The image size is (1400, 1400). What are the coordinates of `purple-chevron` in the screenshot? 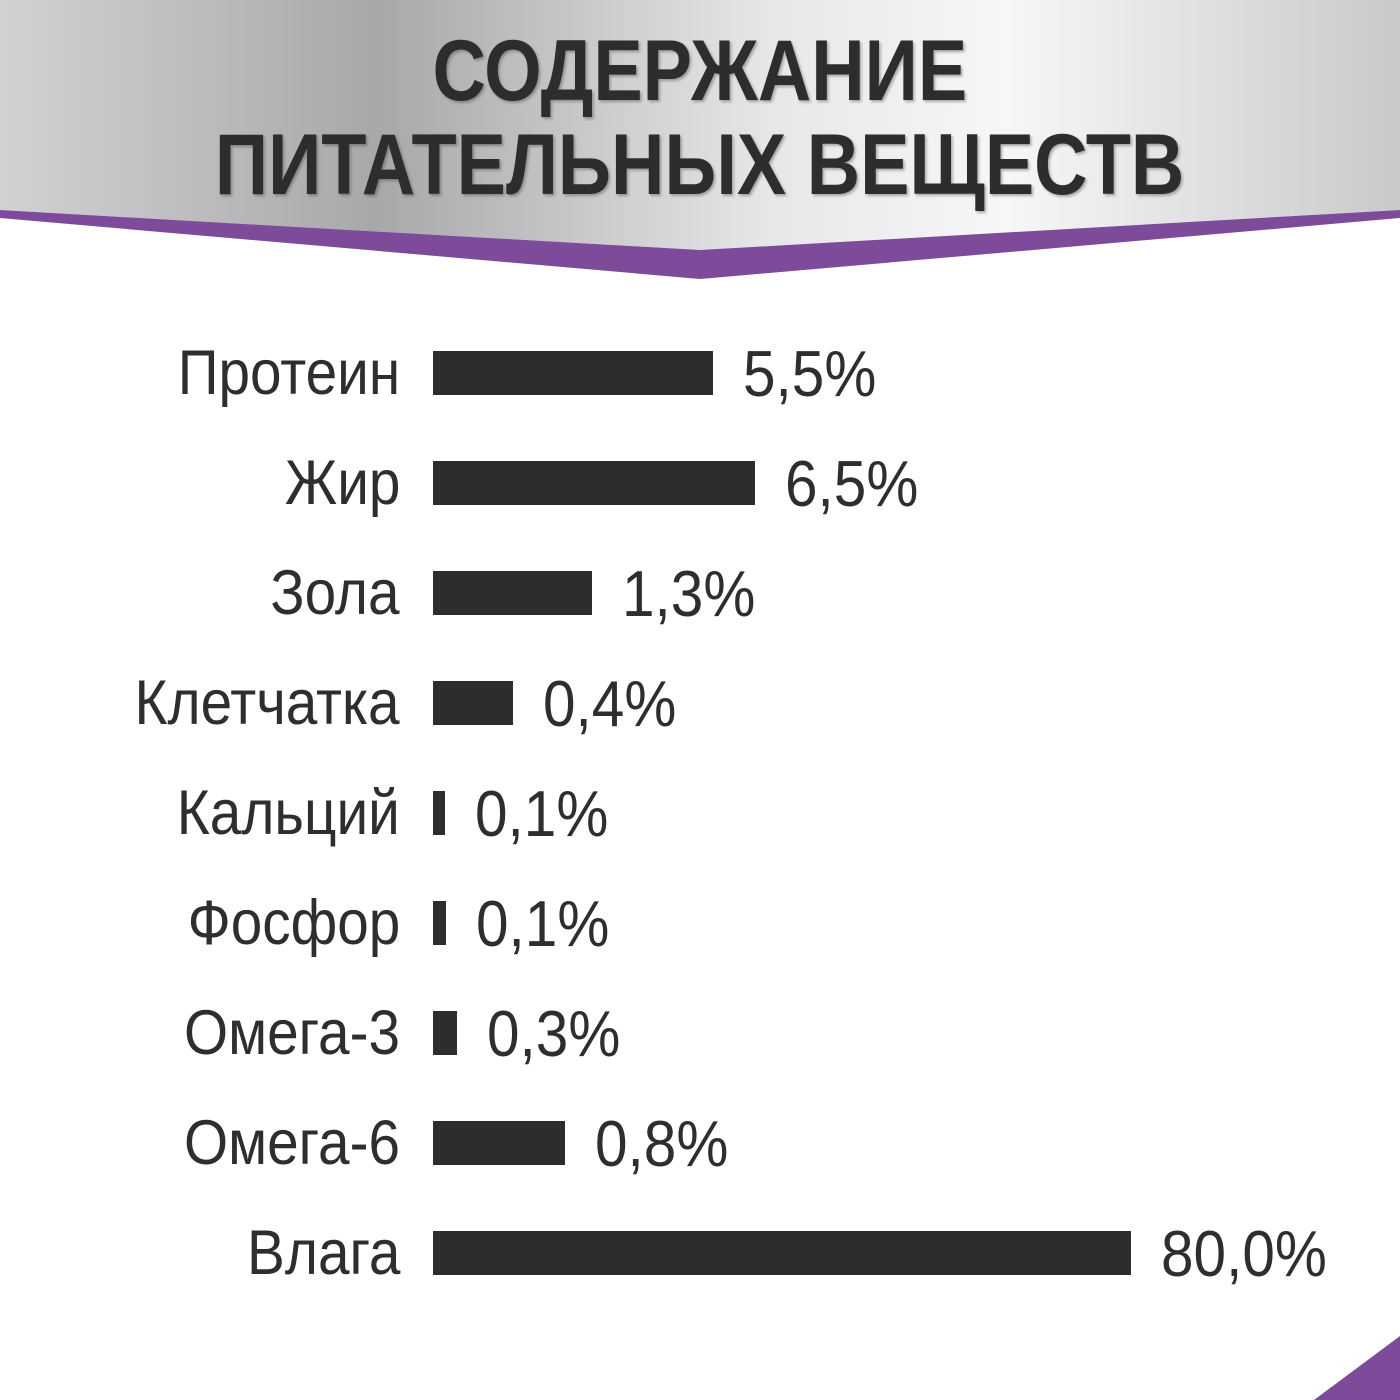 It's located at (700, 244).